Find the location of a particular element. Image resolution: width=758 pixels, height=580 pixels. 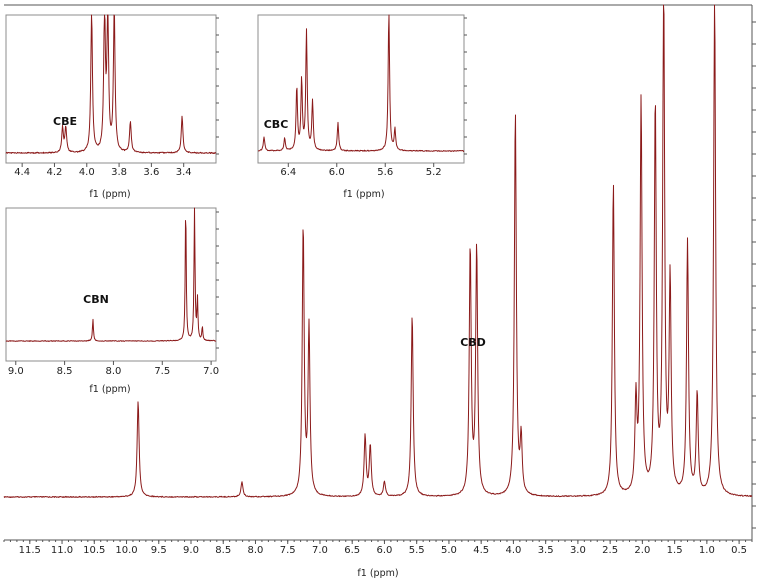

x-tick-label: 3.5 is located at coordinates (546, 550).